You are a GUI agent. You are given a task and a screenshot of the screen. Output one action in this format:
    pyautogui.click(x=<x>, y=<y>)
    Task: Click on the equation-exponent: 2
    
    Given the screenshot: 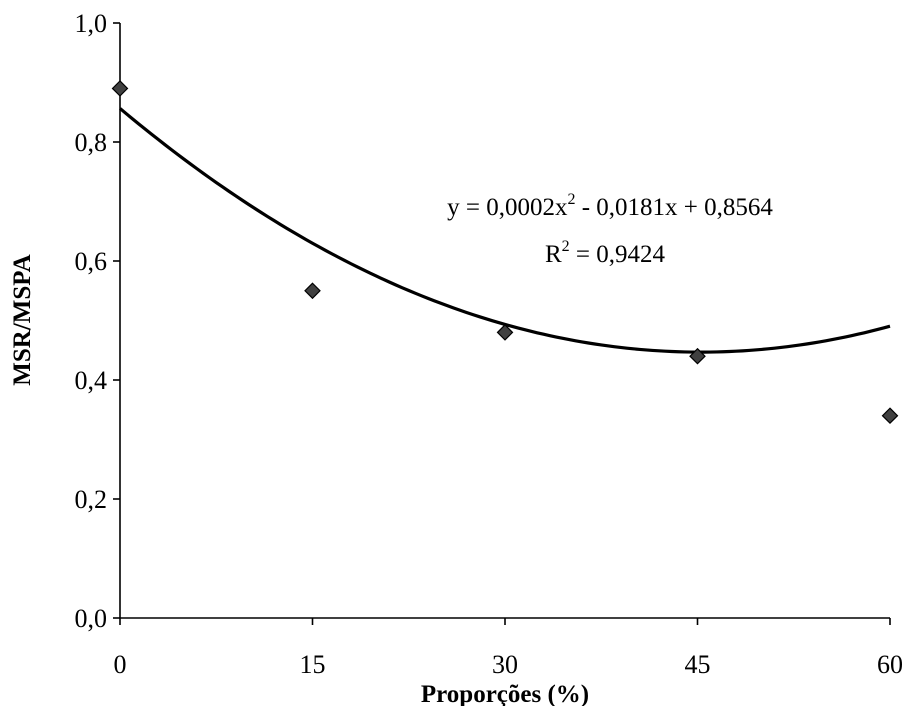 What is the action you would take?
    pyautogui.click(x=571, y=199)
    